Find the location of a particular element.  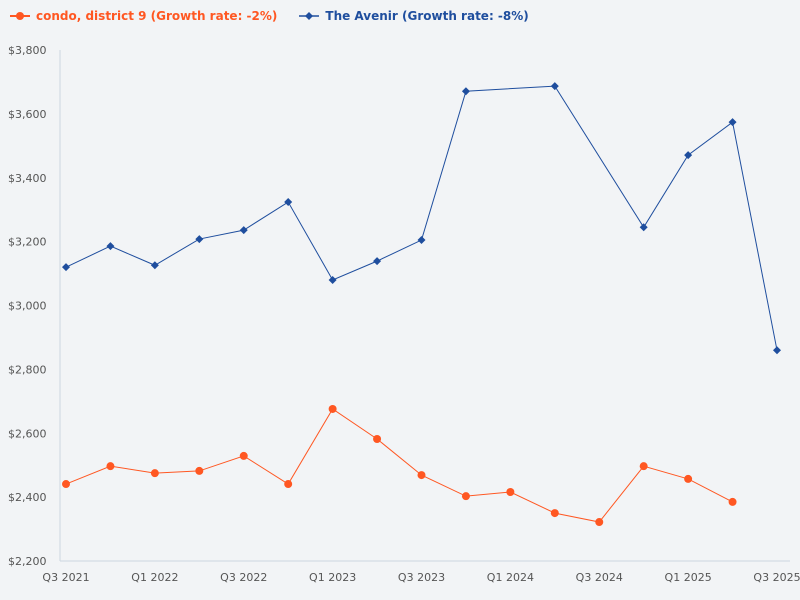

diamond-marker-icon is located at coordinates (309, 16).